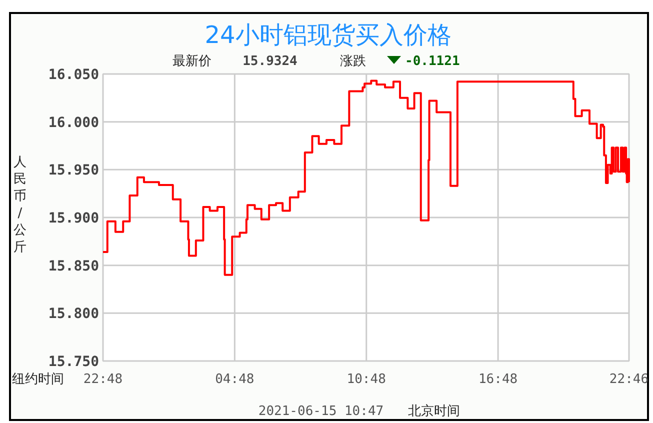 This screenshot has height=423, width=653. What do you see at coordinates (328, 35) in the screenshot?
I see `chart-title: 24小时铝现货买入价格` at bounding box center [328, 35].